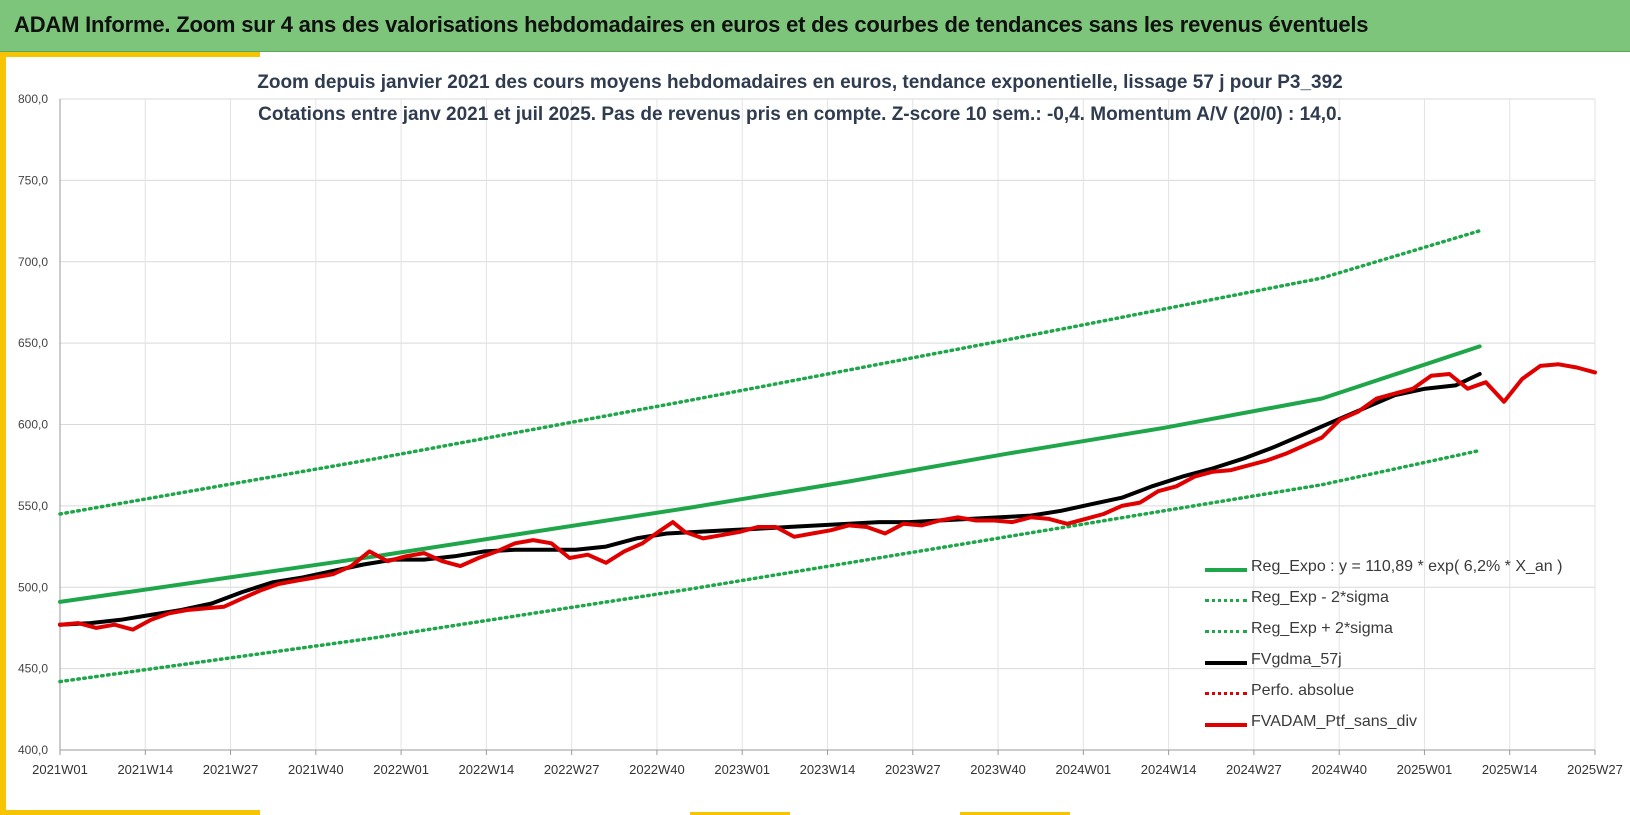  Describe the element at coordinates (1322, 628) in the screenshot. I see `legend-label: Reg_Exp + 2*sigma` at that location.